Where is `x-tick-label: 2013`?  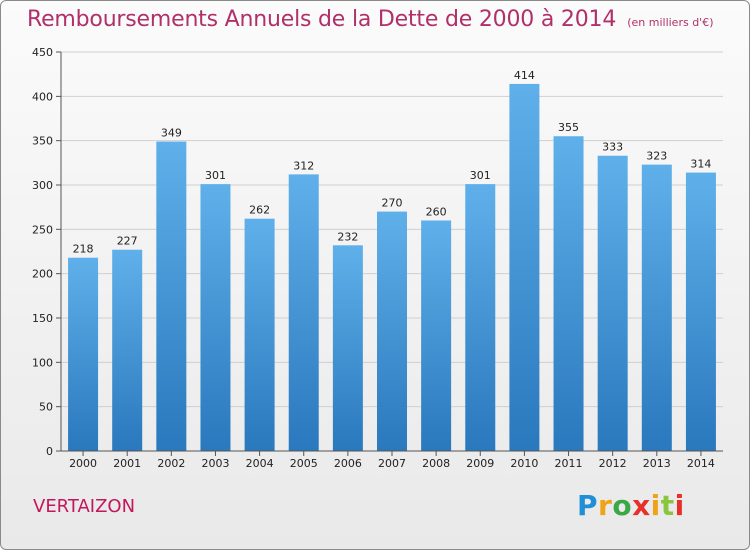
x-tick-label: 2013 is located at coordinates (657, 463).